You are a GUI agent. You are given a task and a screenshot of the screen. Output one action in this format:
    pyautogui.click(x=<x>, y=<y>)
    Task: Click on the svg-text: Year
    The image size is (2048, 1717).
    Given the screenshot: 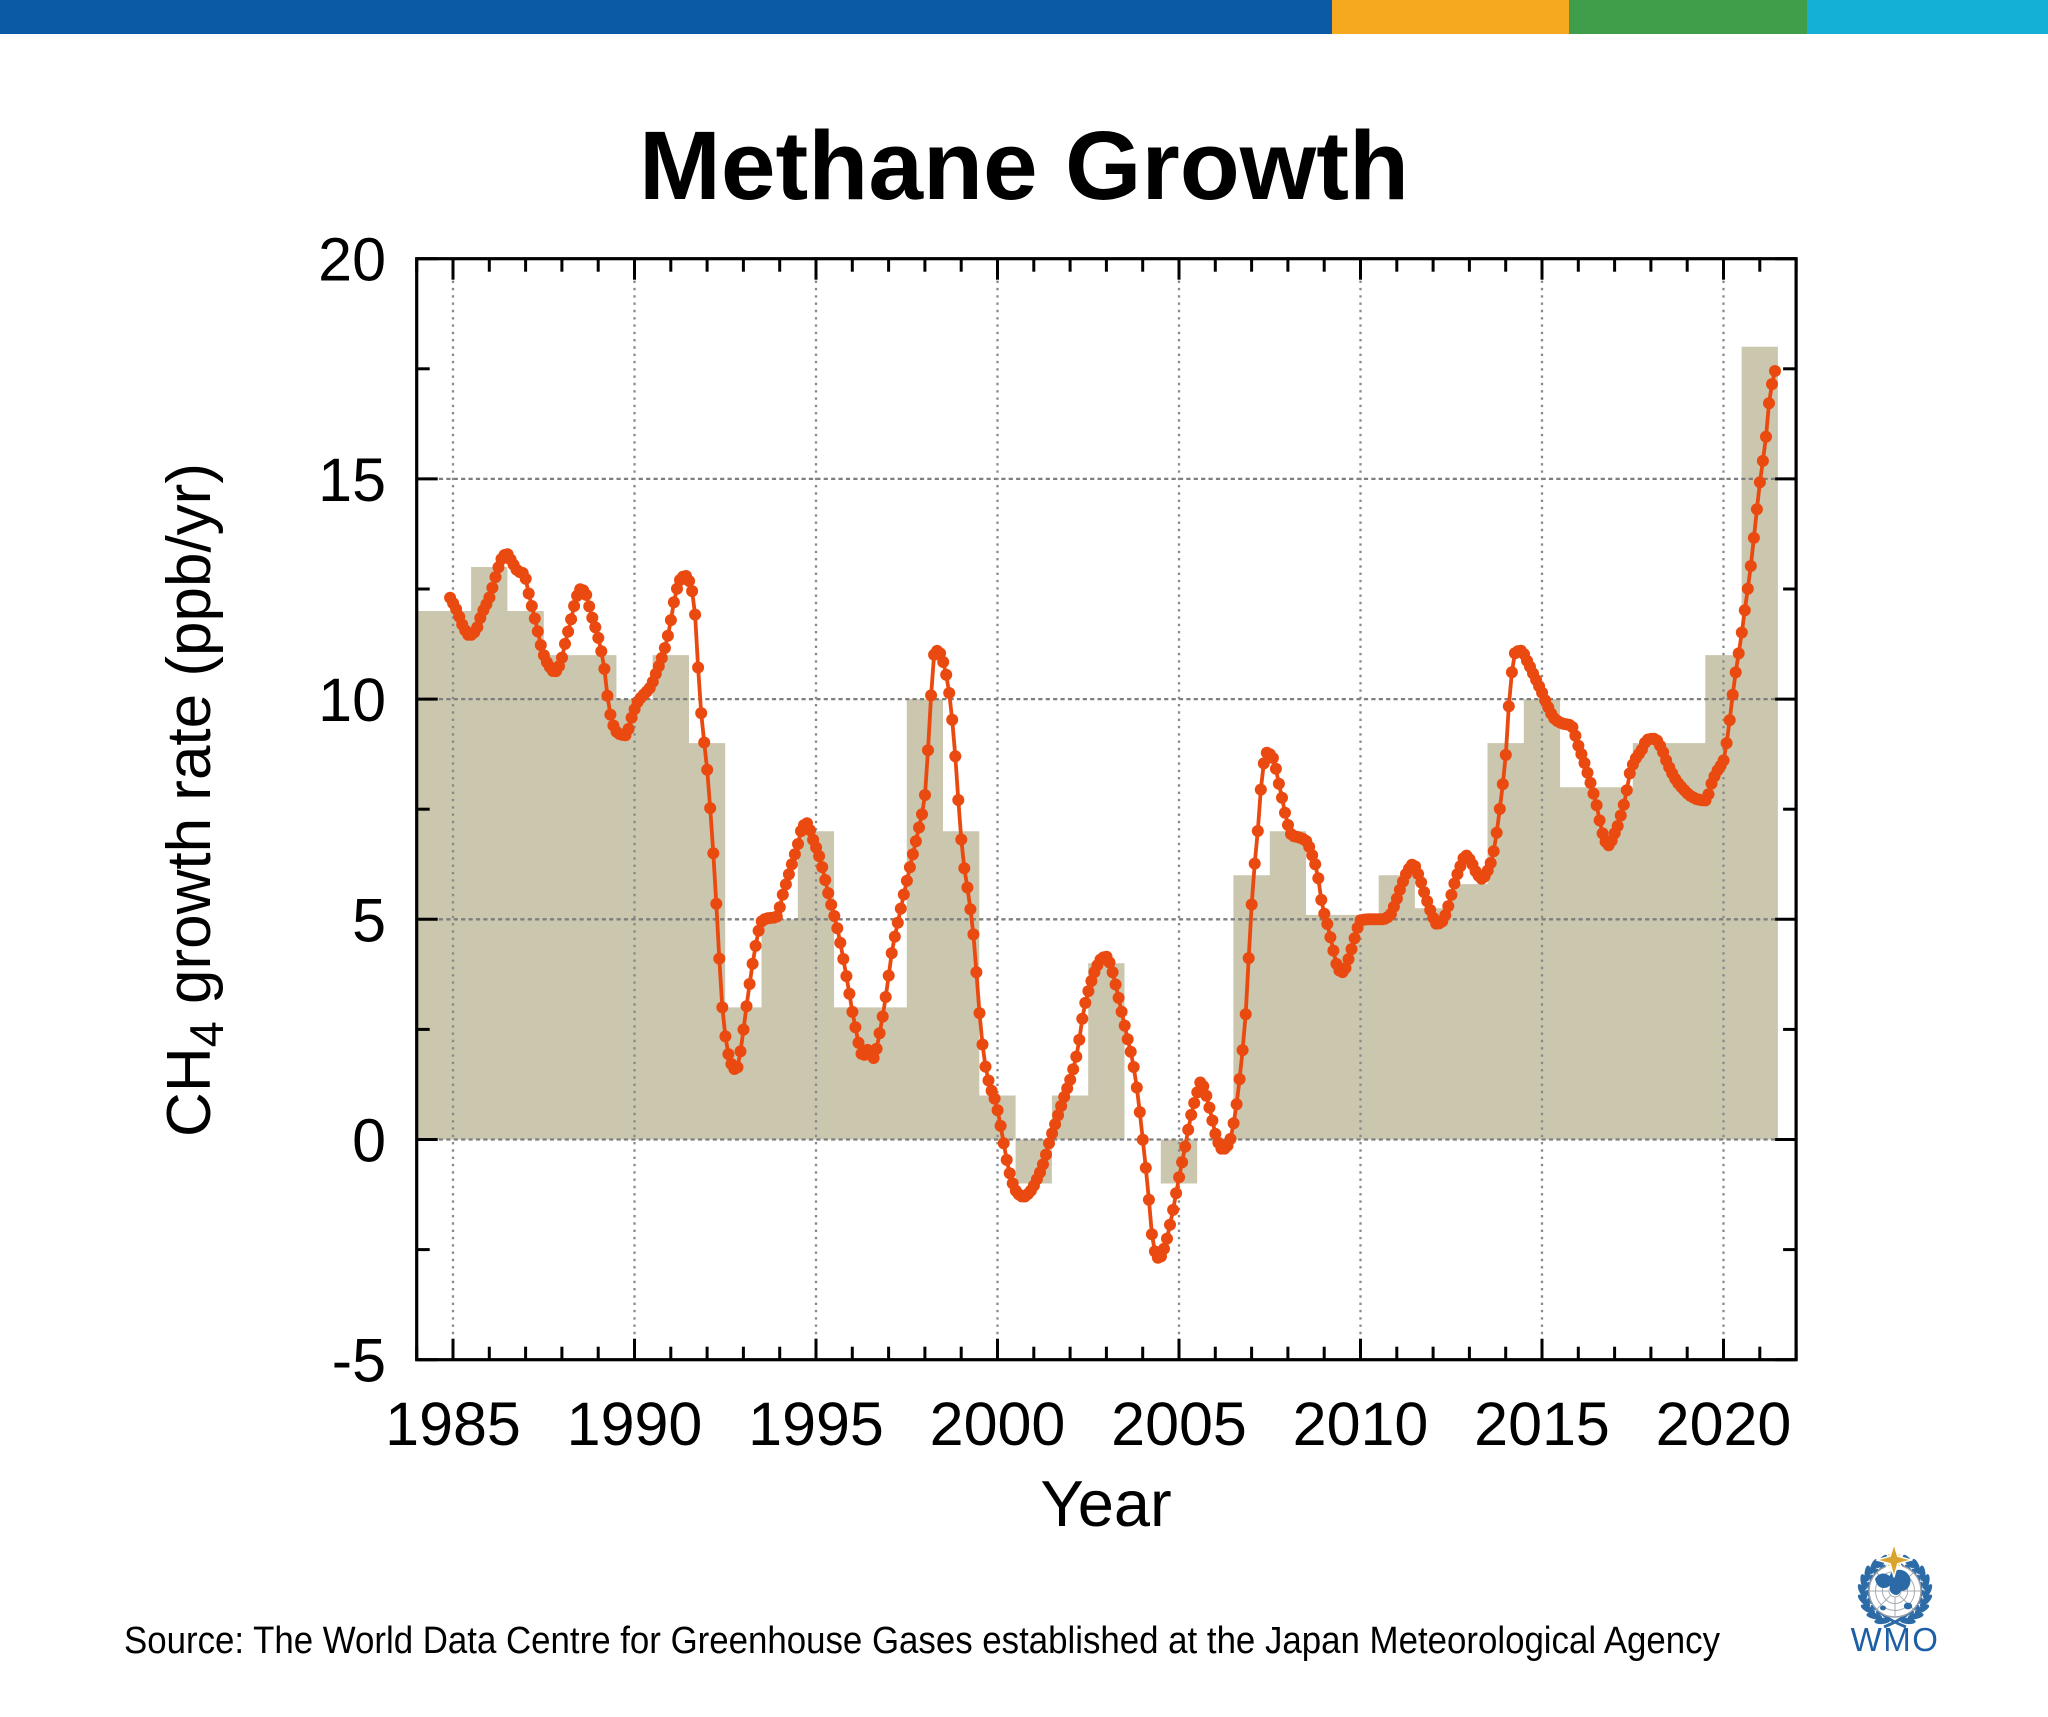 What is the action you would take?
    pyautogui.click(x=1105, y=1503)
    